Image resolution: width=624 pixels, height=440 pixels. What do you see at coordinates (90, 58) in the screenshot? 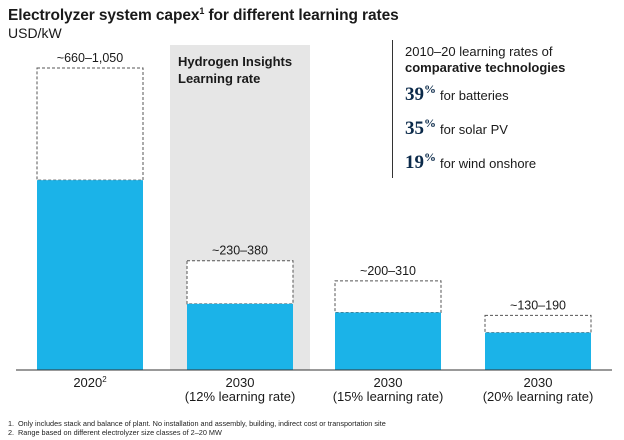
I see `data-label: ~660–1,050` at bounding box center [90, 58].